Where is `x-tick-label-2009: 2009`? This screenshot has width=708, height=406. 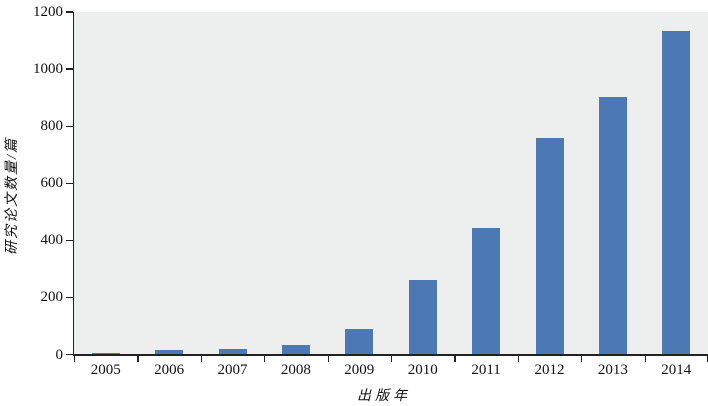
x-tick-label-2009: 2009 is located at coordinates (359, 369).